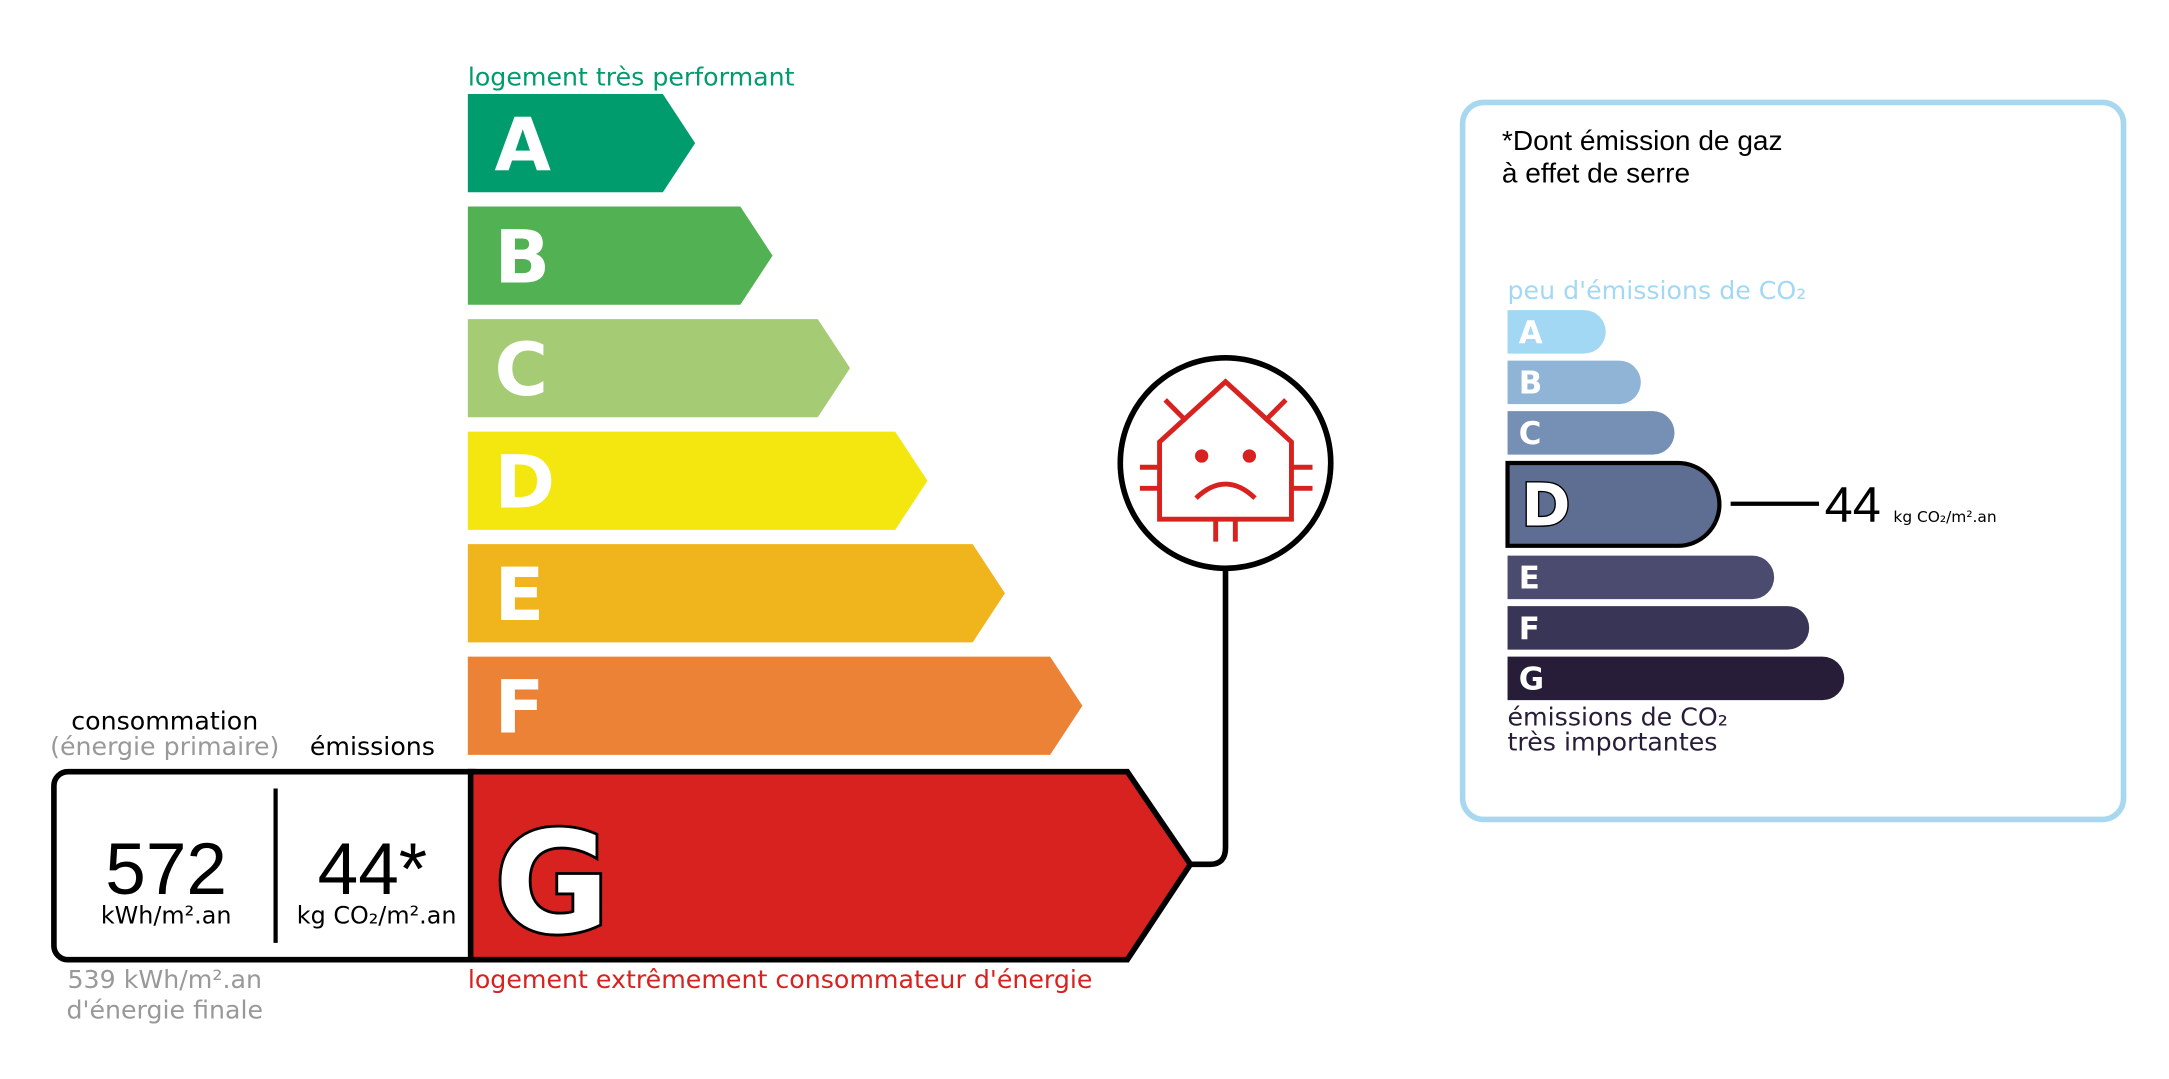 This screenshot has height=1079, width=2169. What do you see at coordinates (1642, 140) in the screenshot?
I see `ghg-title: *Dont émission de gaz` at bounding box center [1642, 140].